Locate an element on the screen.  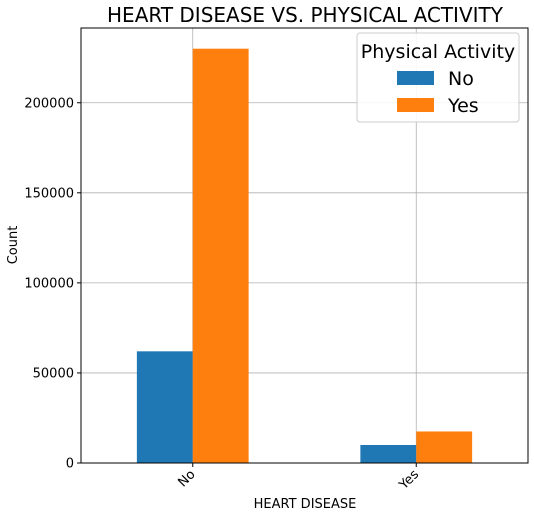
x-tick-label: No is located at coordinates (186, 478).